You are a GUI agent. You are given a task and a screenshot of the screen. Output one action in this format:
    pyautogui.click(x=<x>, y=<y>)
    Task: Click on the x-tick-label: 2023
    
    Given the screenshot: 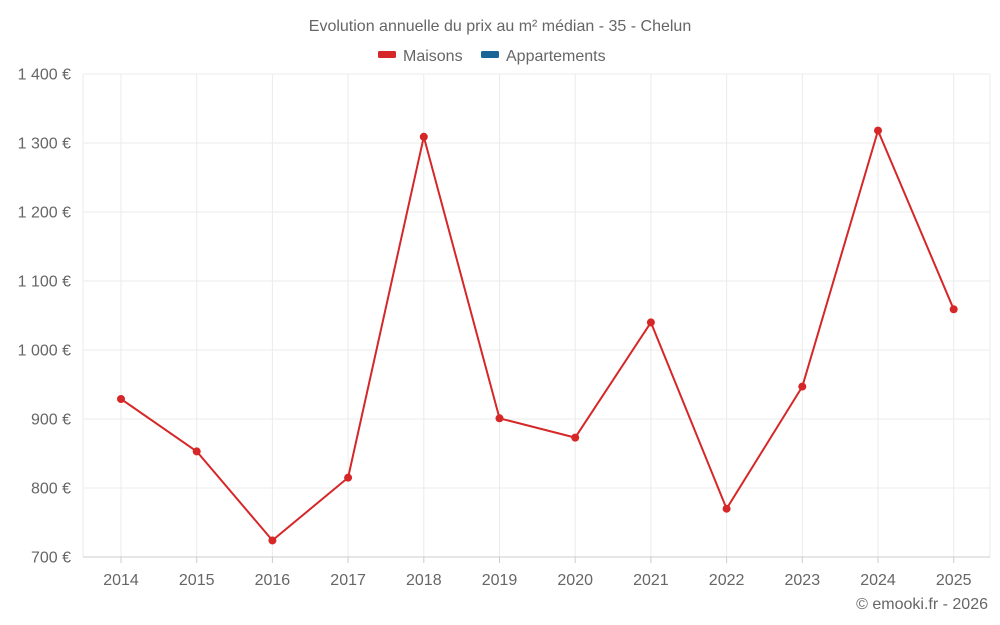 What is the action you would take?
    pyautogui.click(x=803, y=580)
    